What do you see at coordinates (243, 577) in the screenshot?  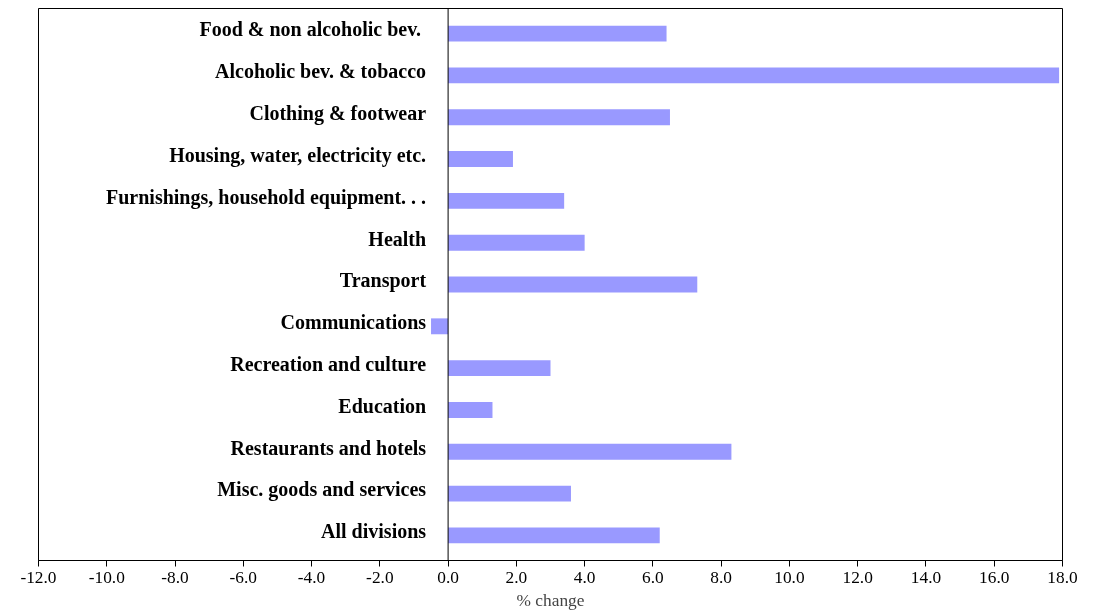 I see `x-tick-label: -6.0` at bounding box center [243, 577].